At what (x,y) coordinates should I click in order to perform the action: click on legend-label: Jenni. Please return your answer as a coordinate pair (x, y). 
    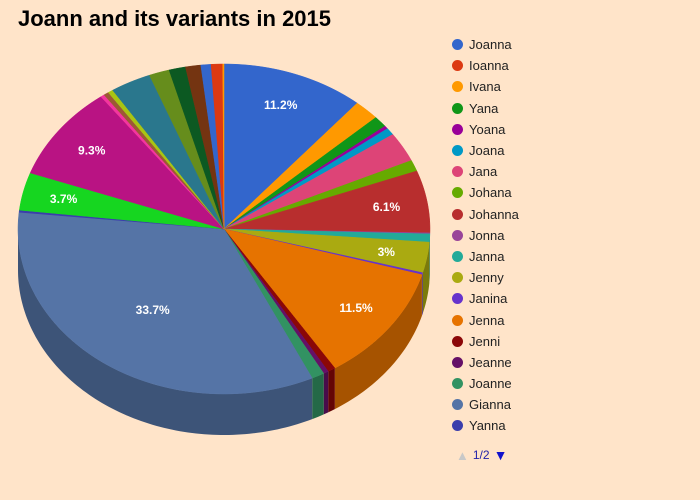
    Looking at the image, I should click on (485, 341).